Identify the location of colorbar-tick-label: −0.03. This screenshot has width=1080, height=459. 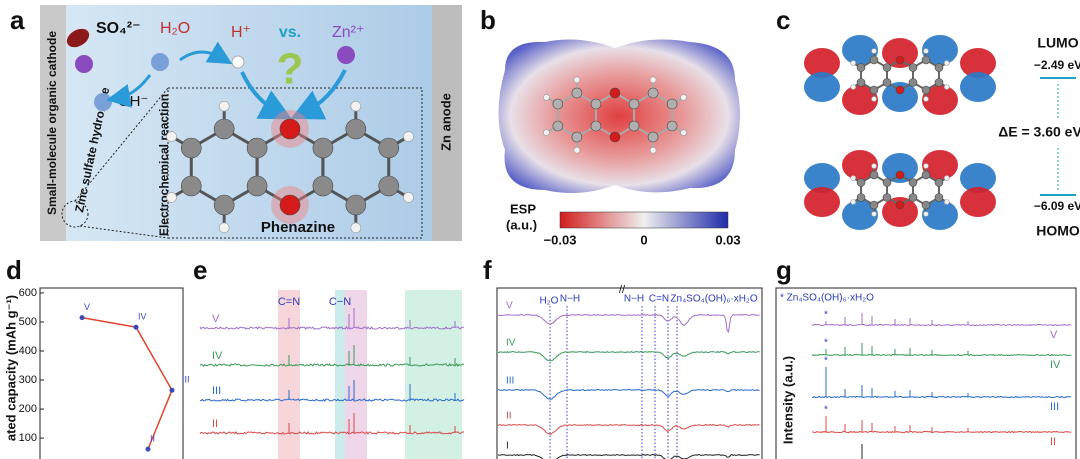
(560, 239).